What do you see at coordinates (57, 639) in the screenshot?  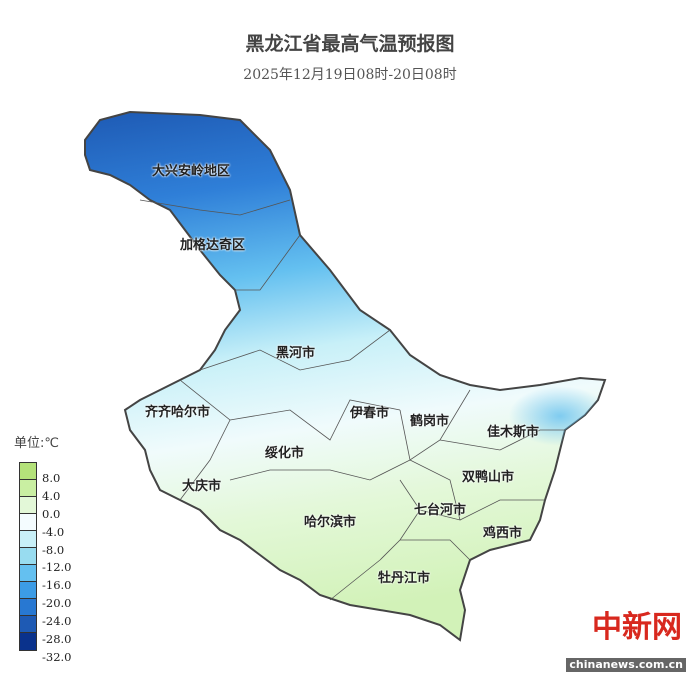 I see `legend-tick: -28.0` at bounding box center [57, 639].